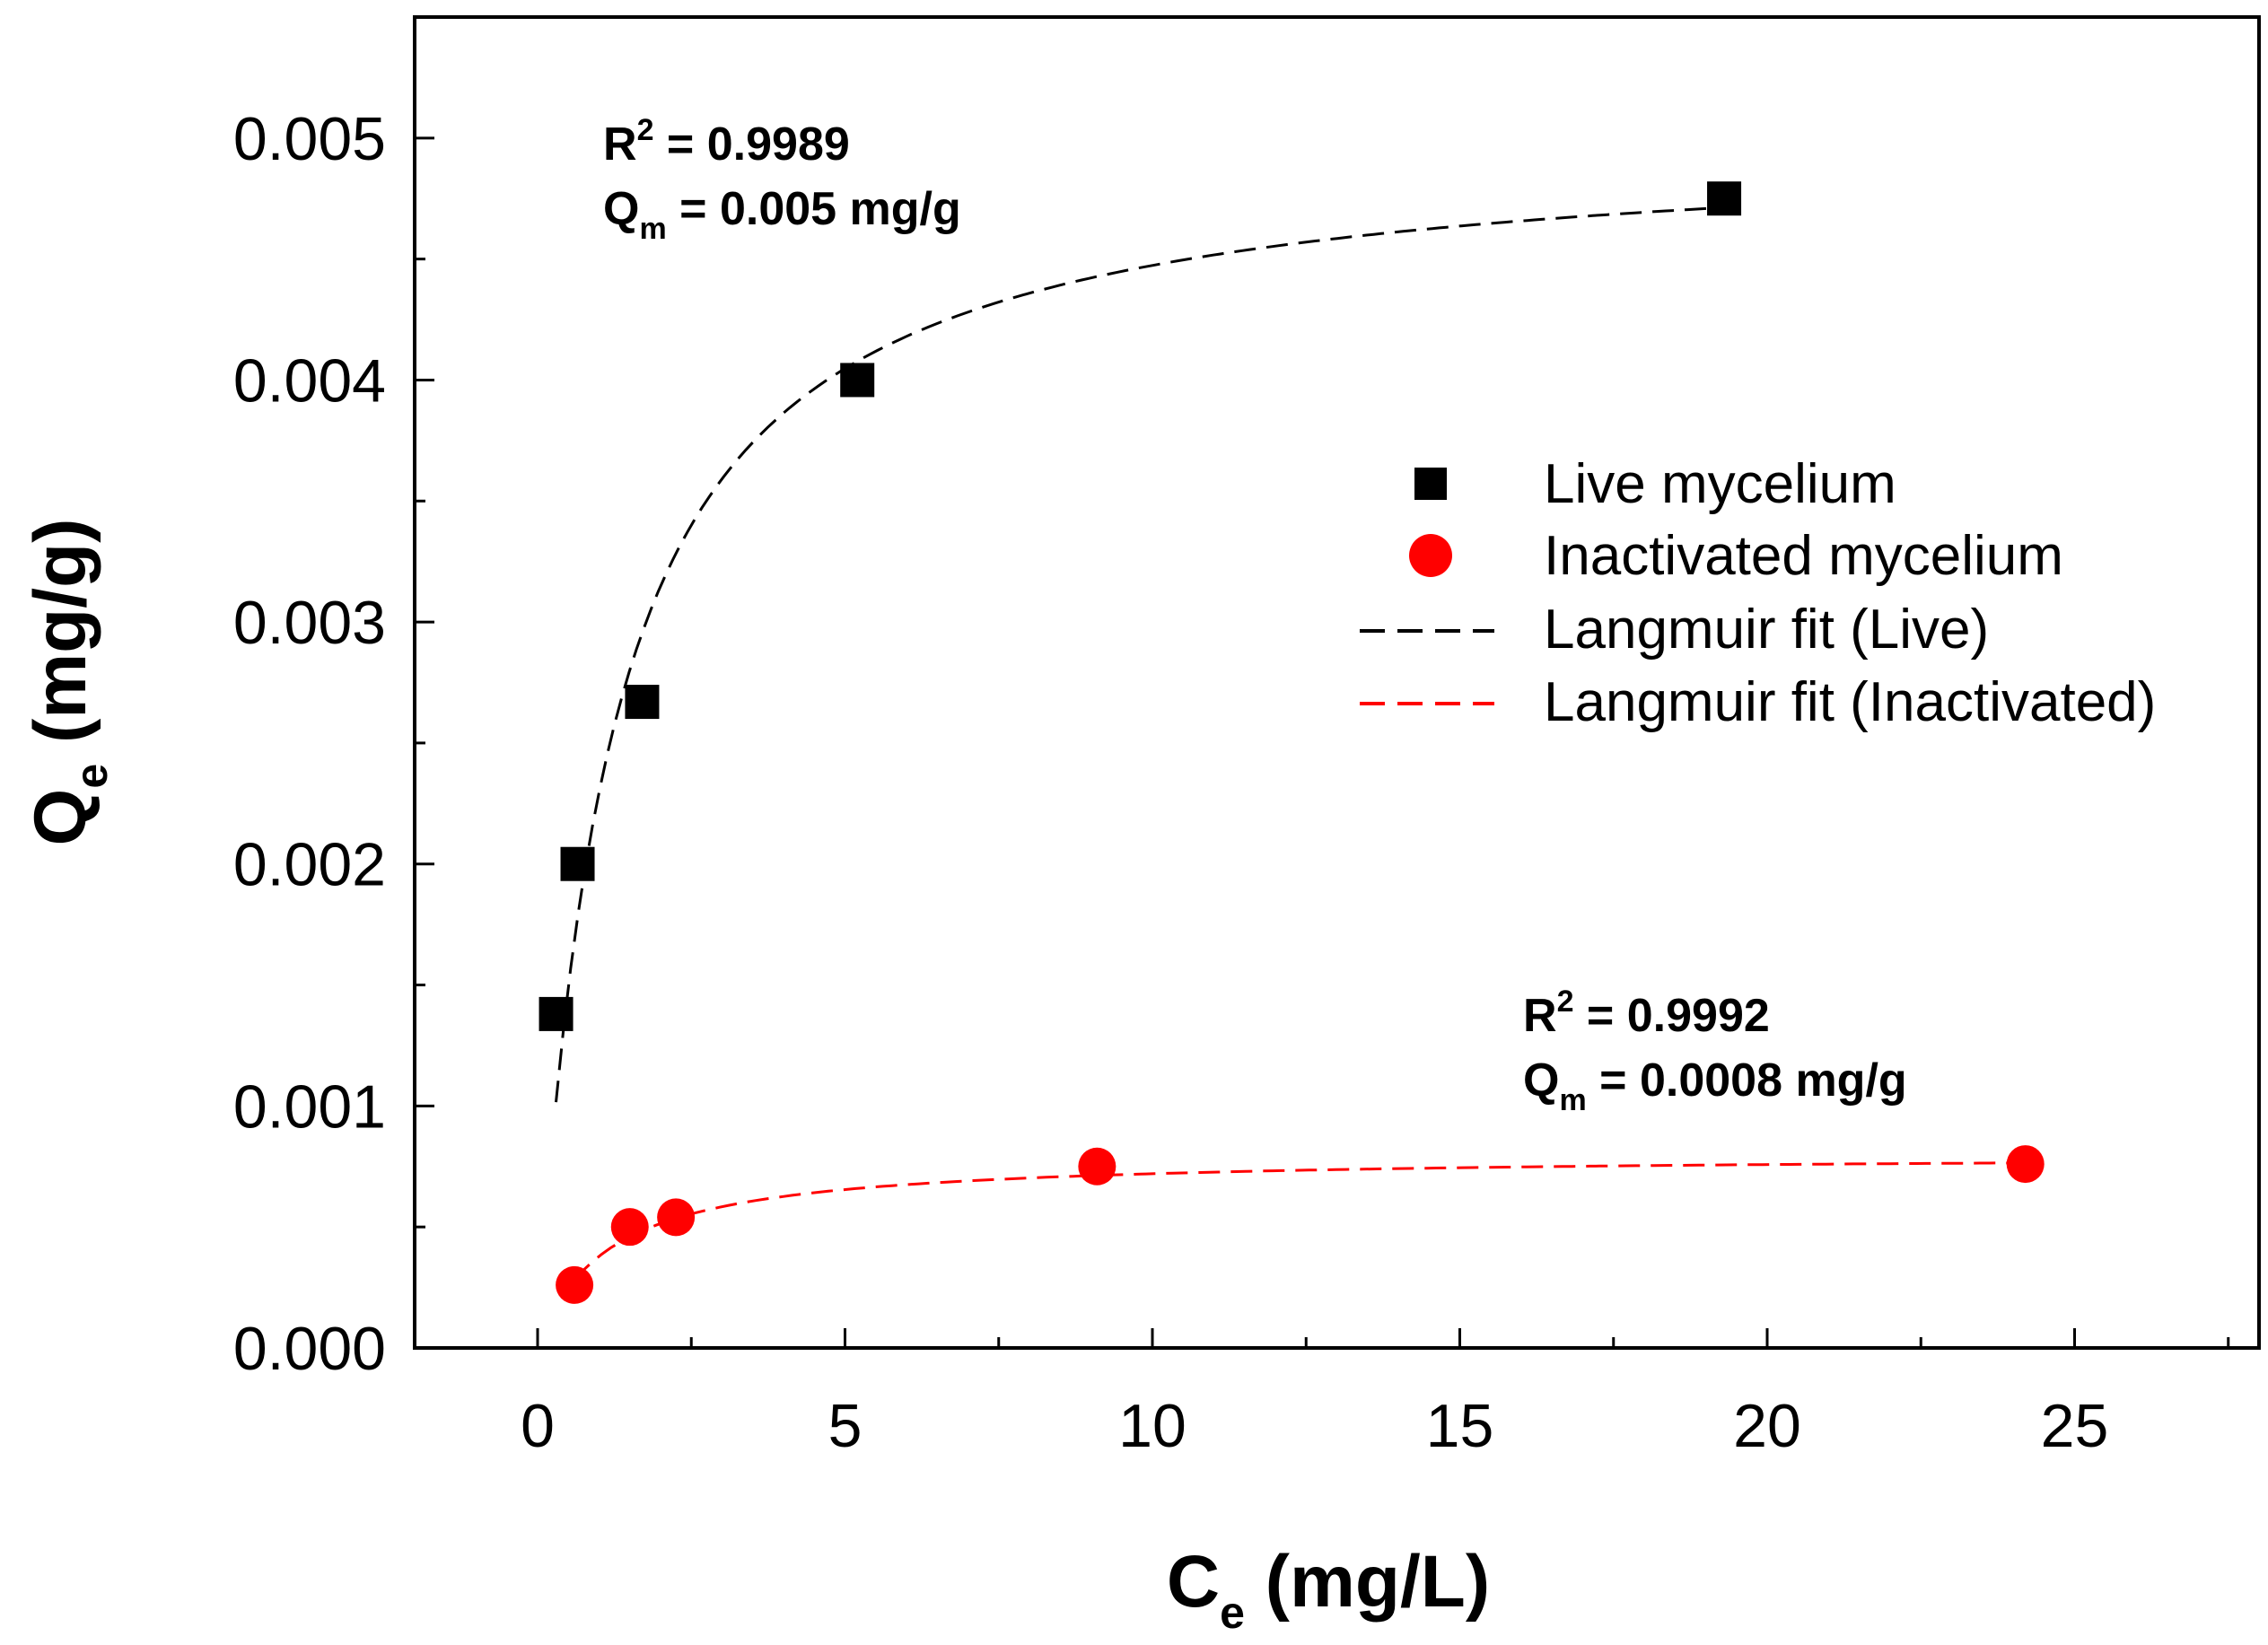 The width and height of the screenshot is (2268, 1645). Describe the element at coordinates (1565, 1001) in the screenshot. I see `annotation-inactivated-r2-sup: 2` at that location.